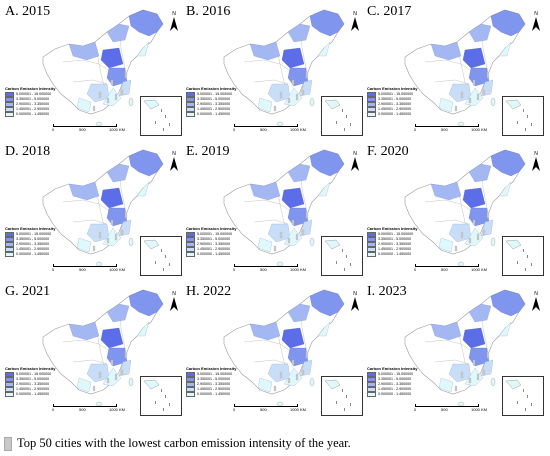 The width and height of the screenshot is (550, 456). Describe the element at coordinates (82, 269) in the screenshot. I see `scale-tick-1: 500` at that location.